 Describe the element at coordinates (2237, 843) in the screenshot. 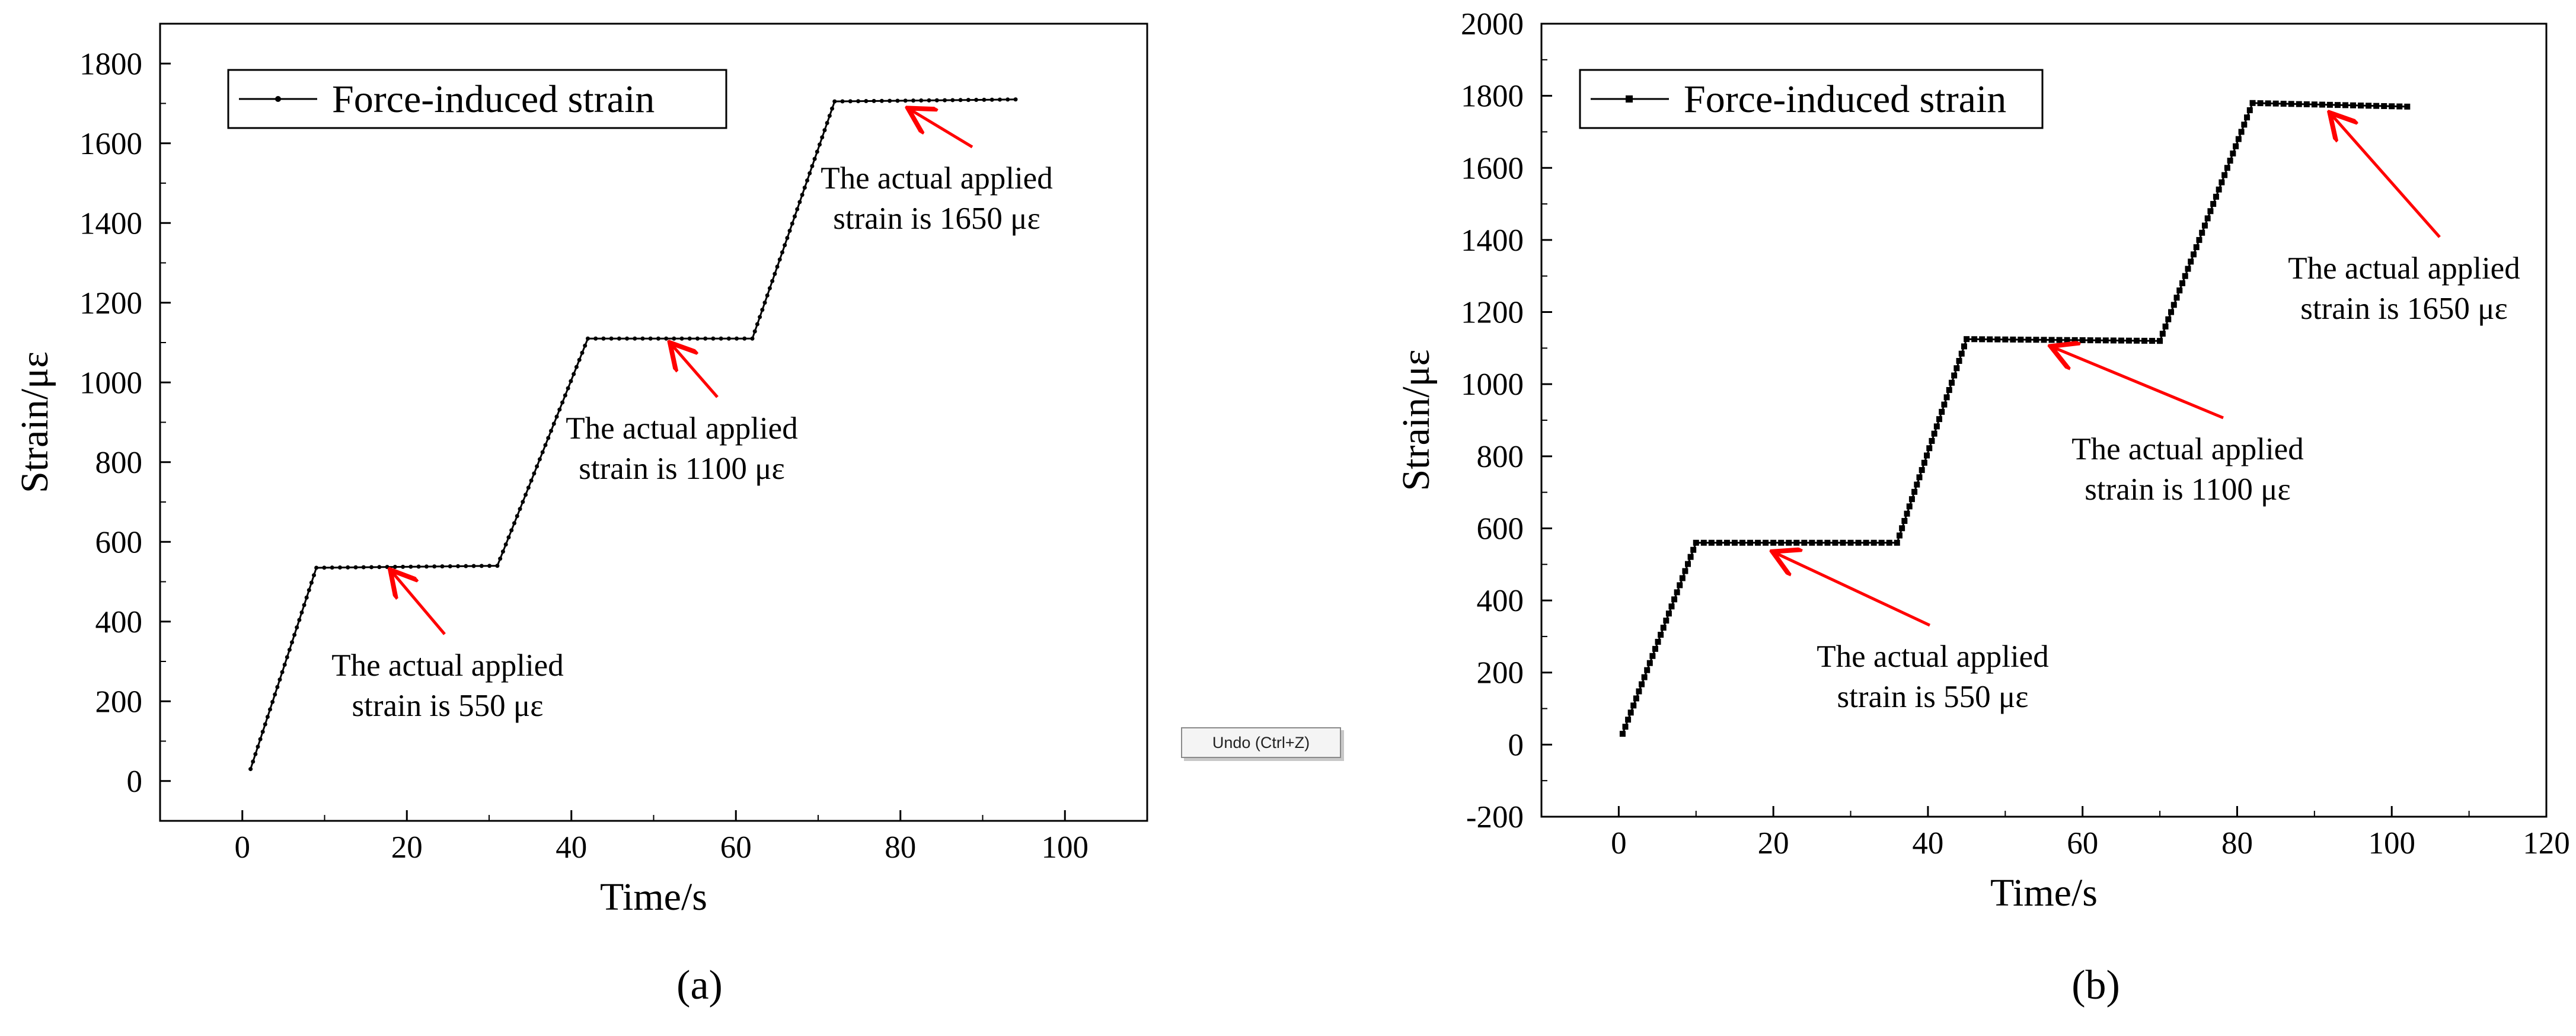

I see `x-tick-label: 80` at that location.